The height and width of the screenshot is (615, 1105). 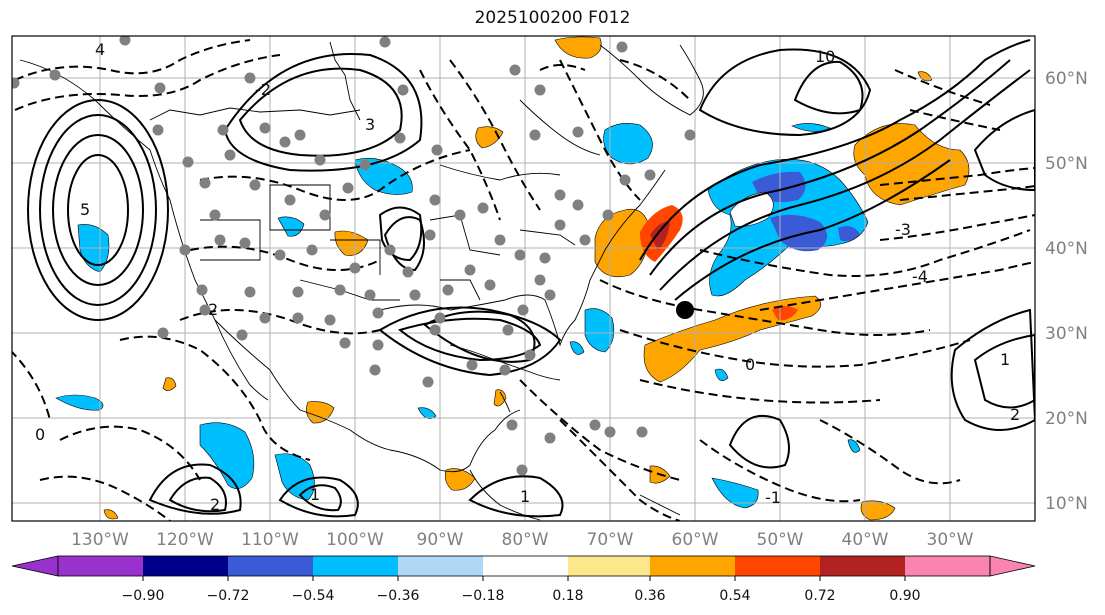 What do you see at coordinates (903, 229) in the screenshot?
I see `contour-label: -3` at bounding box center [903, 229].